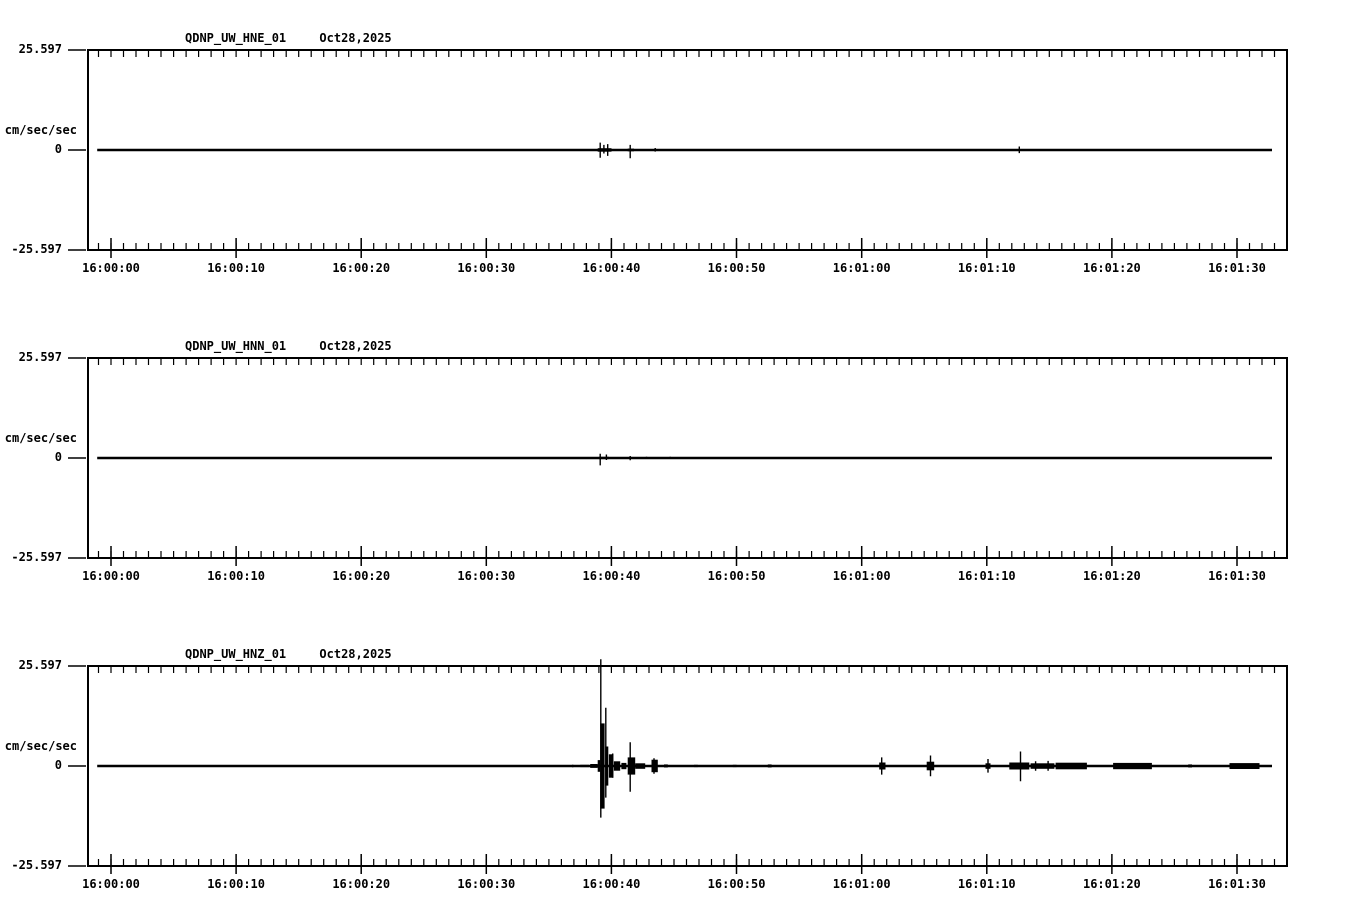  What do you see at coordinates (236, 654) in the screenshot?
I see `station-label: QDNP_UW_HNZ_01` at bounding box center [236, 654].